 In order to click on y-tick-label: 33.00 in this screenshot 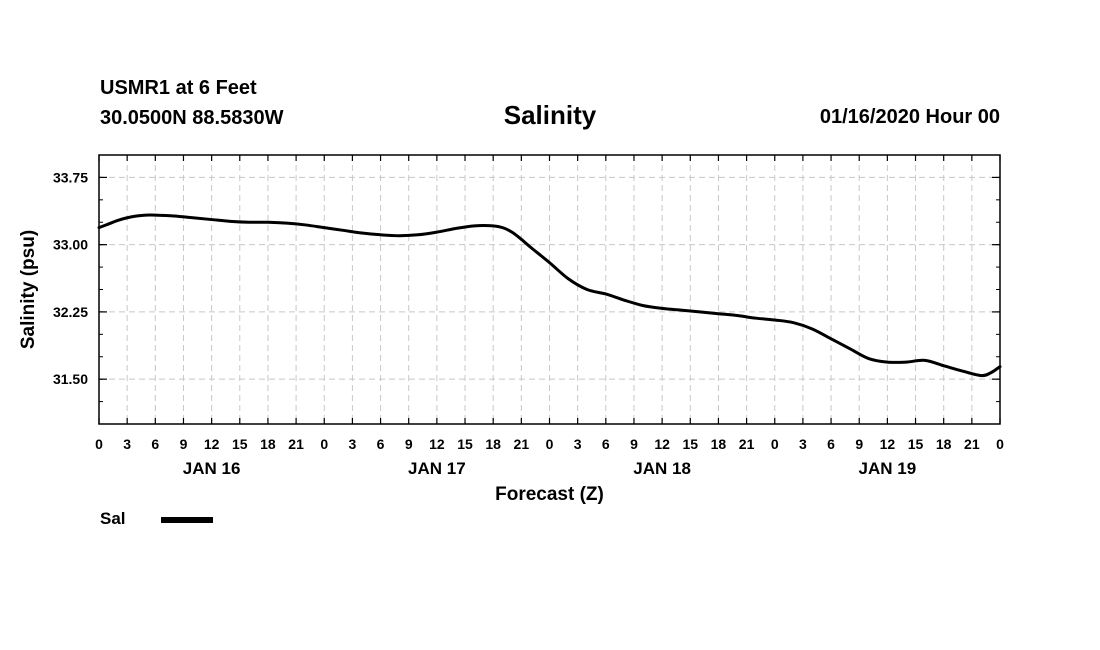, I will do `click(70, 245)`.